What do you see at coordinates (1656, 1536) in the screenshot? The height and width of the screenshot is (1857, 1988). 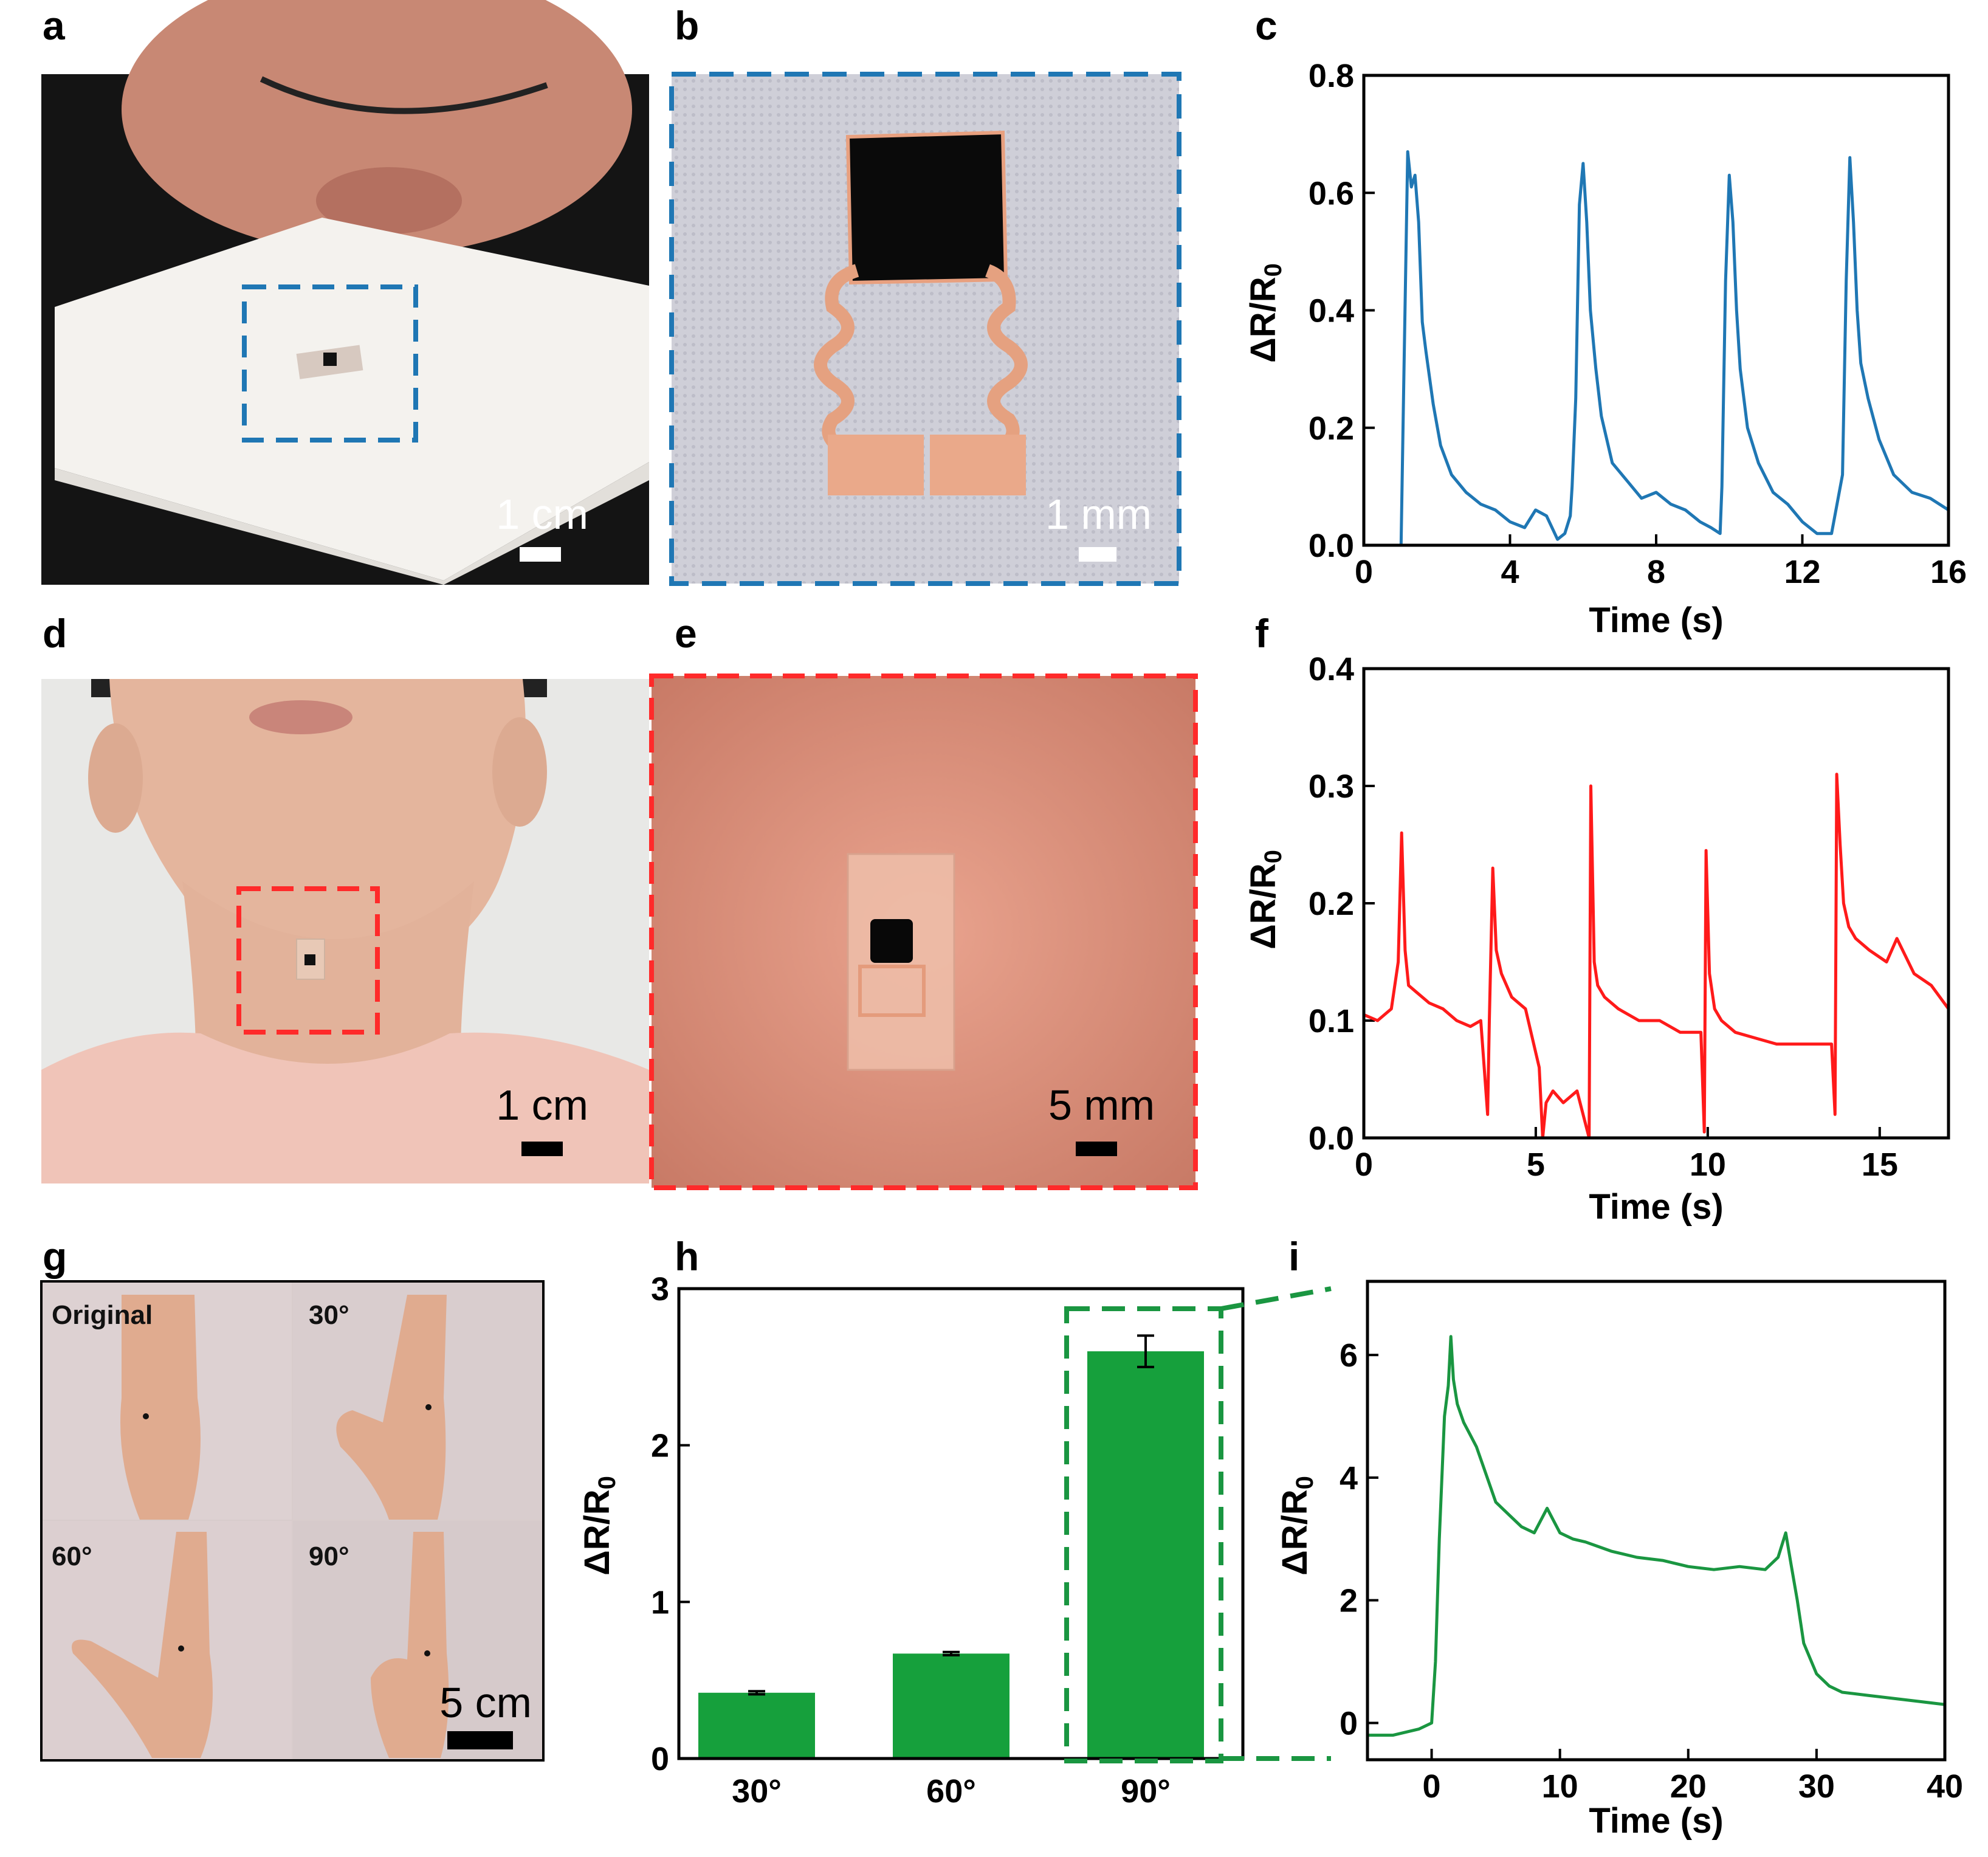 I see `chart-i-series` at bounding box center [1656, 1536].